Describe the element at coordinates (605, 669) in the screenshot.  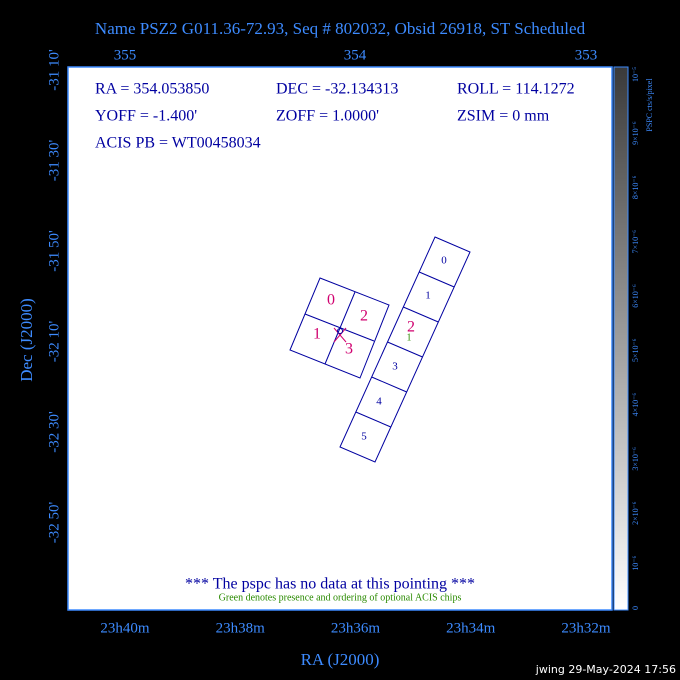
I see `footer: jwing 29-May-2024 17:56` at that location.